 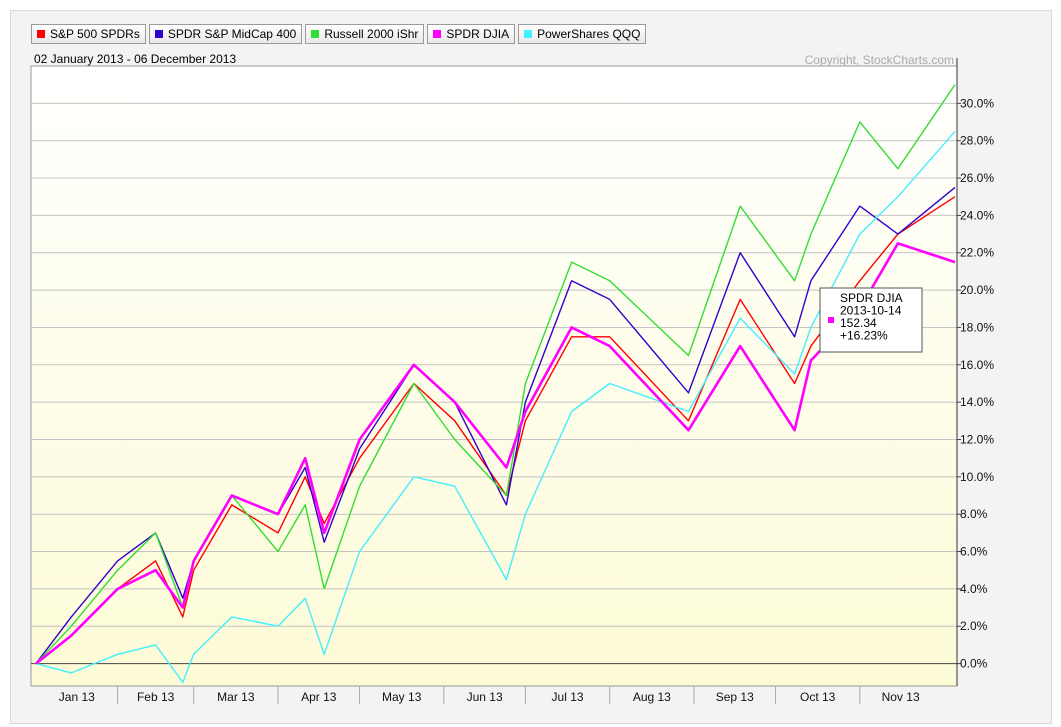 I want to click on y-tick-label: 16.0%, so click(x=977, y=365).